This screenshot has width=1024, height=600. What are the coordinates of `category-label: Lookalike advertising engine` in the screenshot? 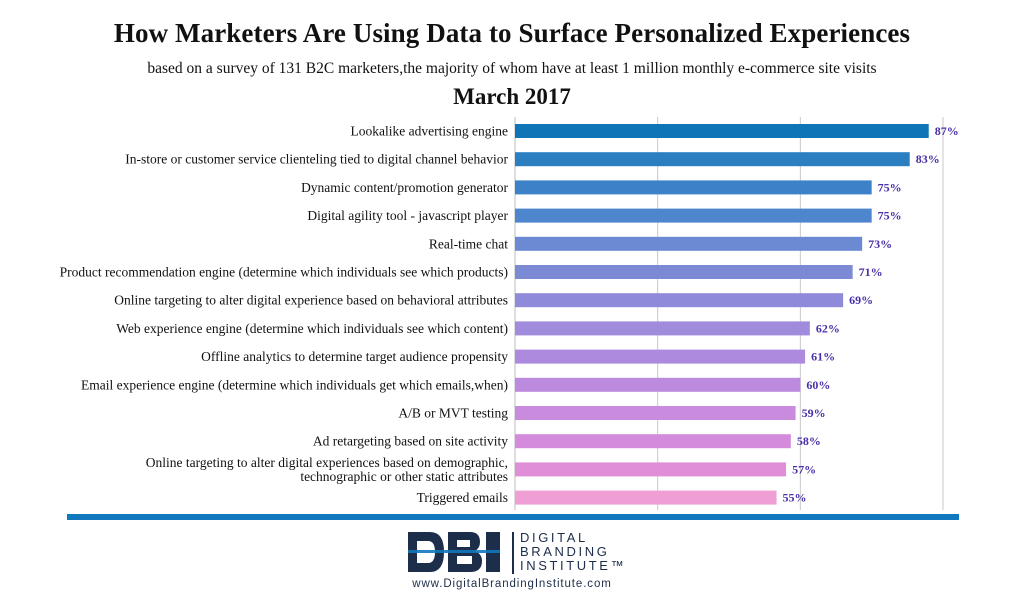 It's located at (429, 131).